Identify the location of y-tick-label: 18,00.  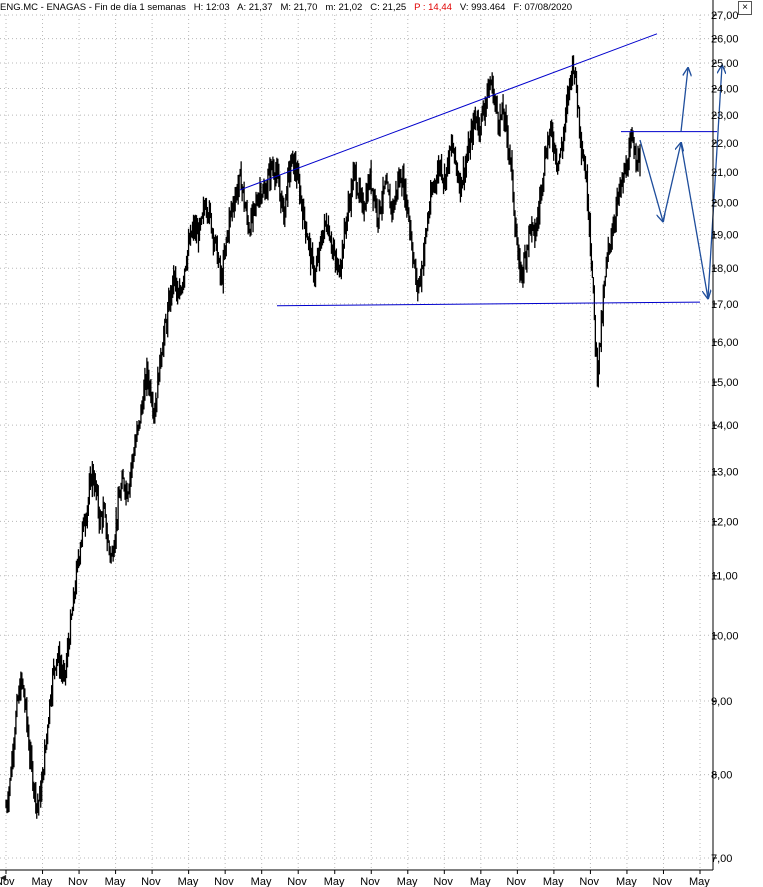
(725, 269).